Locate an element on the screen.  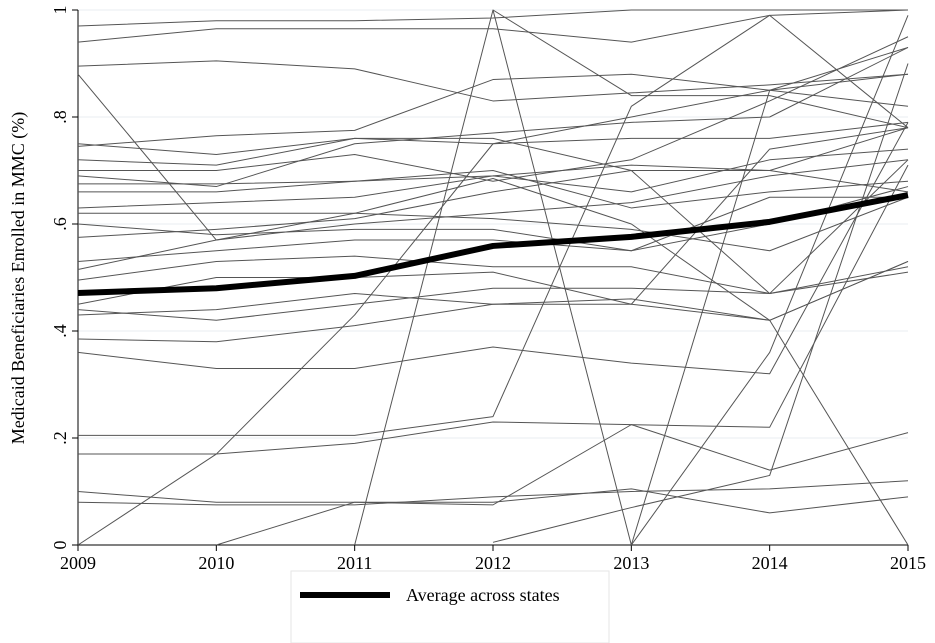
x-tick-label: 2009 is located at coordinates (78, 563).